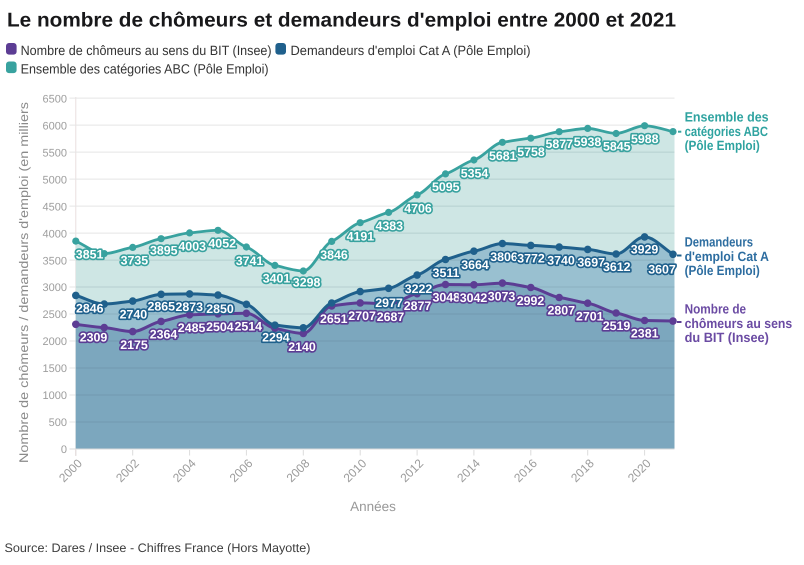  Describe the element at coordinates (55, 342) in the screenshot. I see `svg-text: 2000` at that location.